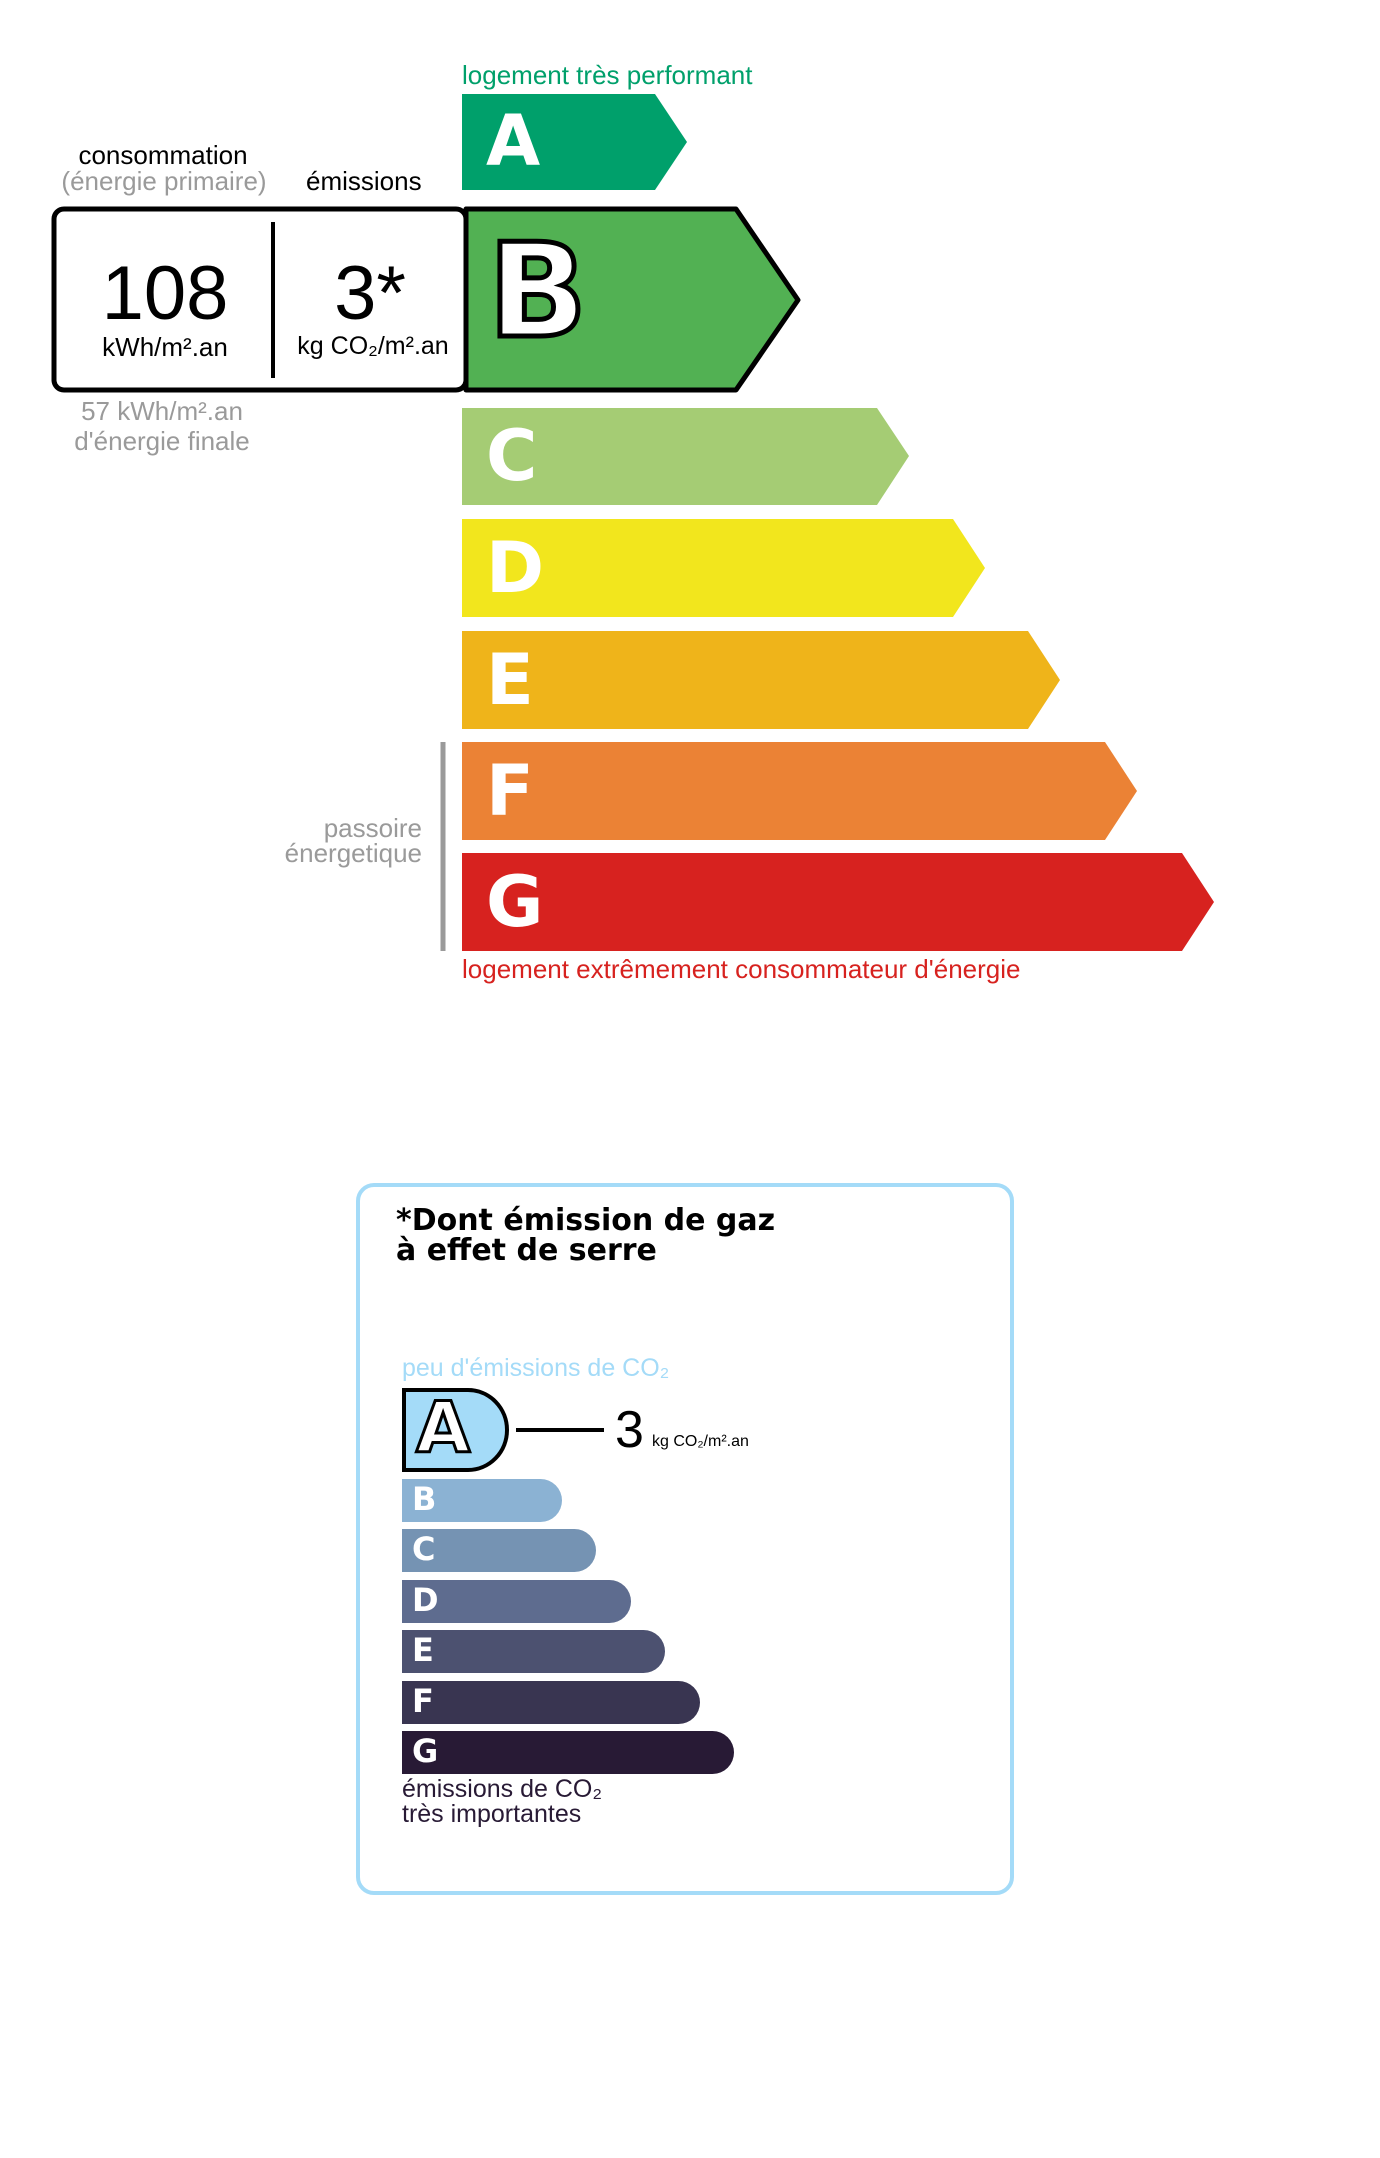 The height and width of the screenshot is (2158, 1380). Describe the element at coordinates (512, 456) in the screenshot. I see `class-letter-c: C` at that location.